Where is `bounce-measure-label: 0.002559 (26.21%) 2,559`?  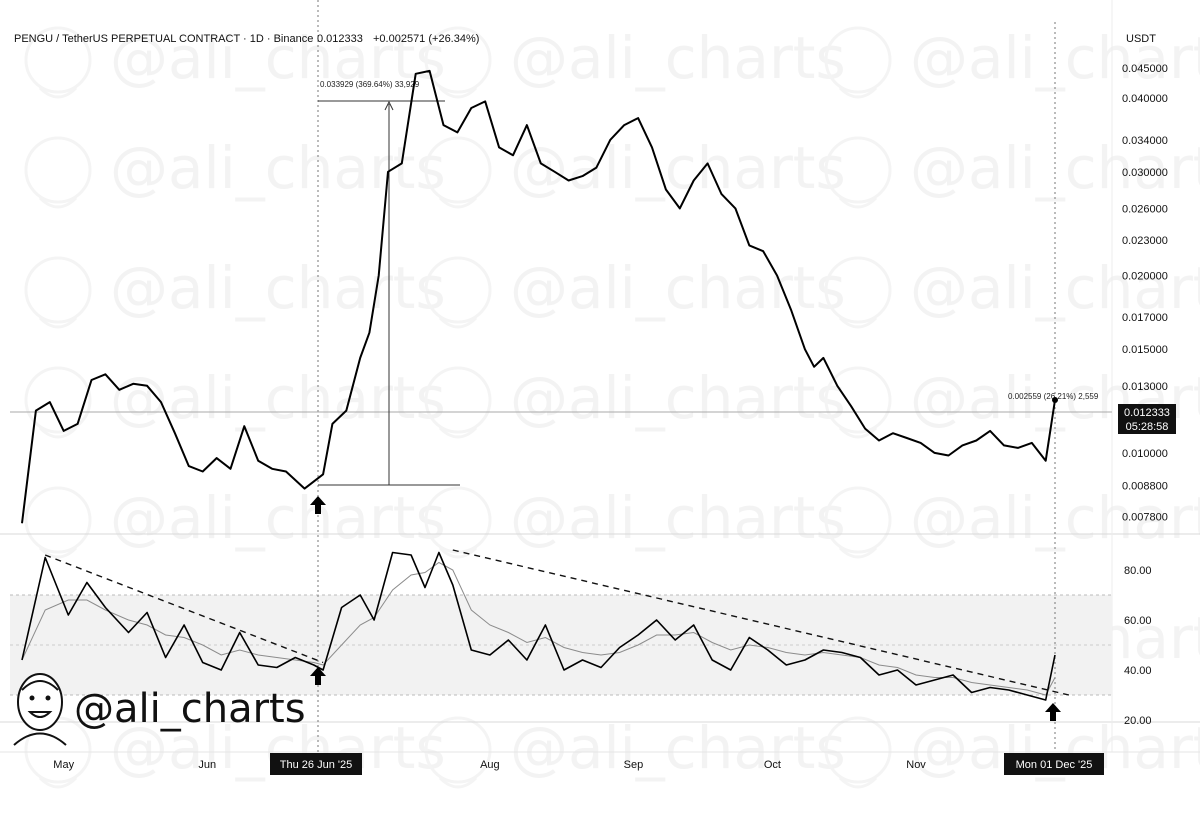 bounce-measure-label: 0.002559 (26.21%) 2,559 is located at coordinates (1053, 396).